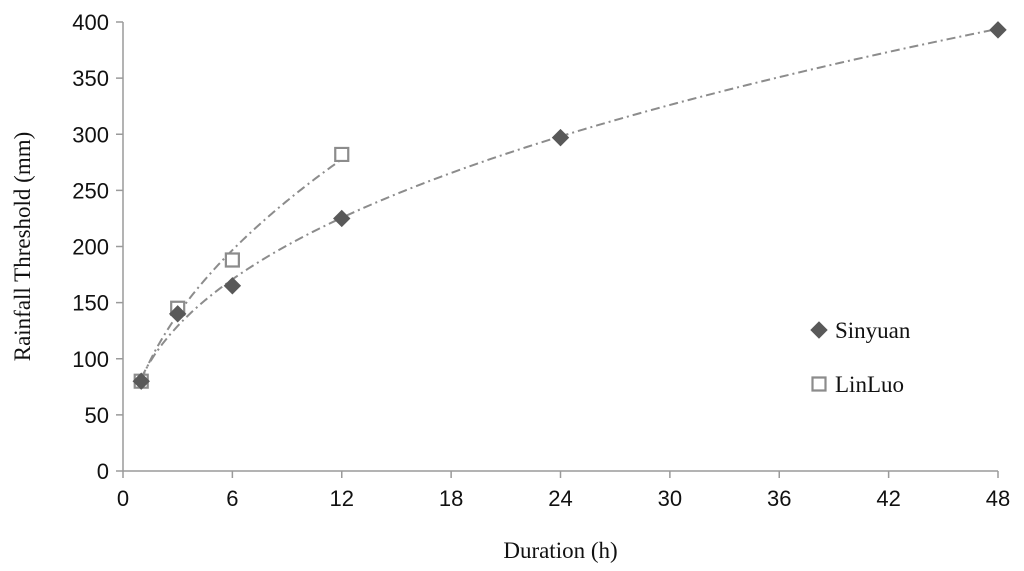 The width and height of the screenshot is (1024, 571). I want to click on x-tick-label: 42, so click(888, 498).